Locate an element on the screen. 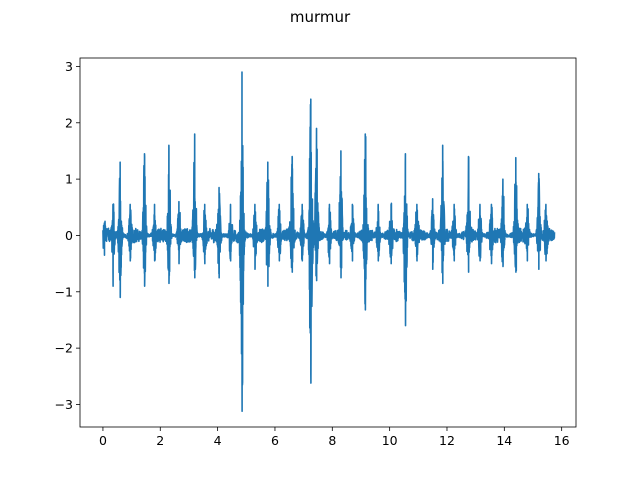 The height and width of the screenshot is (480, 640). x-tick-label: 8 is located at coordinates (332, 440).